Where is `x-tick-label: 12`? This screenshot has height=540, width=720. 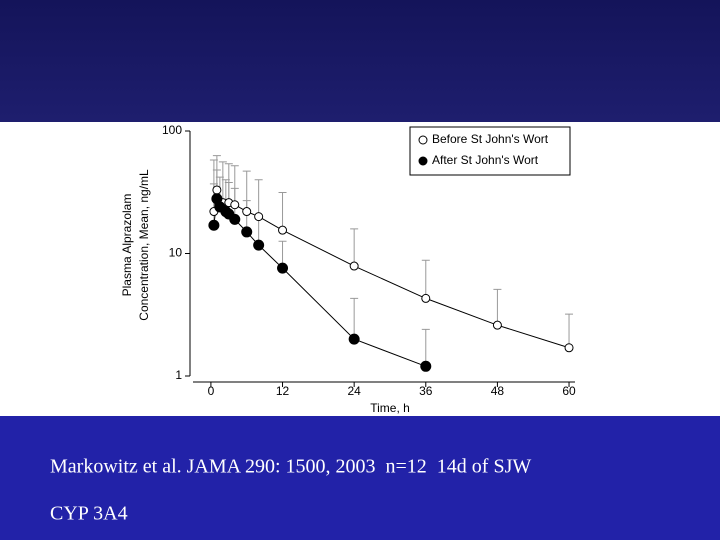 x-tick-label: 12 is located at coordinates (283, 391).